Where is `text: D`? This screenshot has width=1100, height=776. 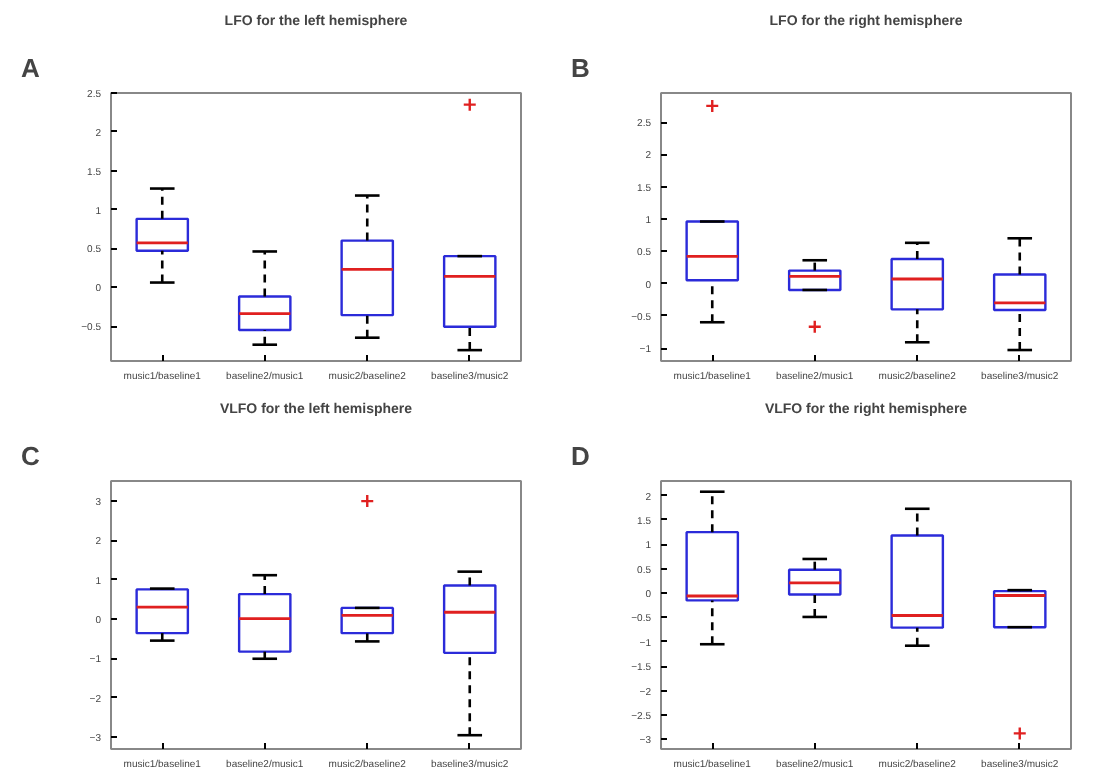 text: D is located at coordinates (580, 456).